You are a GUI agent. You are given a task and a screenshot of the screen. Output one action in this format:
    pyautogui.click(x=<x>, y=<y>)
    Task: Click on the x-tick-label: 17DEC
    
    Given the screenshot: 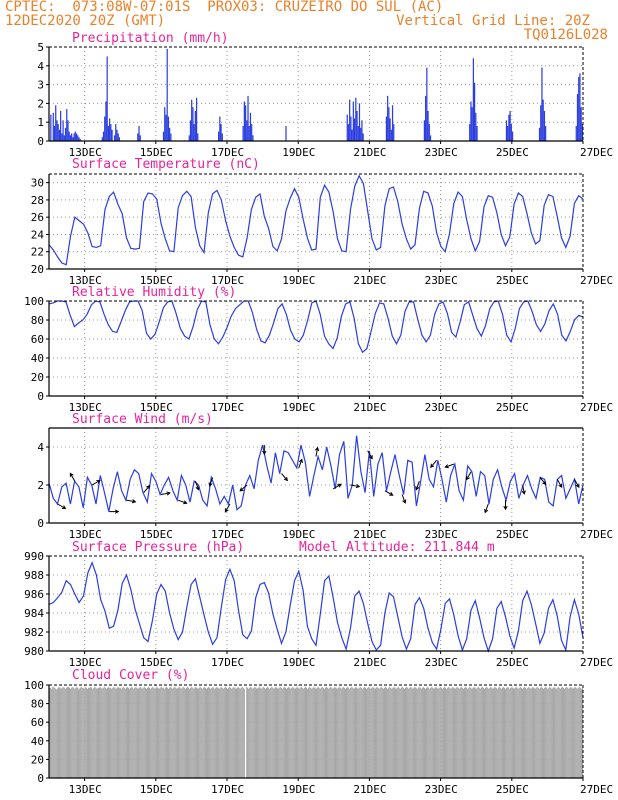 What is the action you would take?
    pyautogui.click(x=227, y=662)
    